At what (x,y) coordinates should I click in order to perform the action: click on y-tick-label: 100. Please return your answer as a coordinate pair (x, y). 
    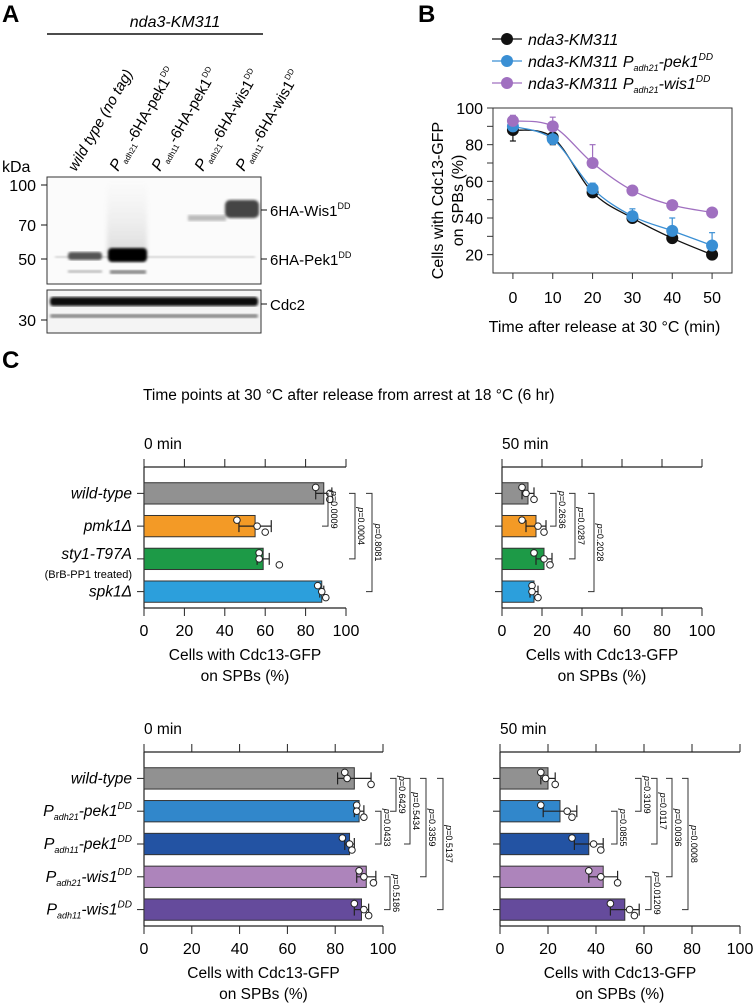
    Looking at the image, I should click on (469, 109).